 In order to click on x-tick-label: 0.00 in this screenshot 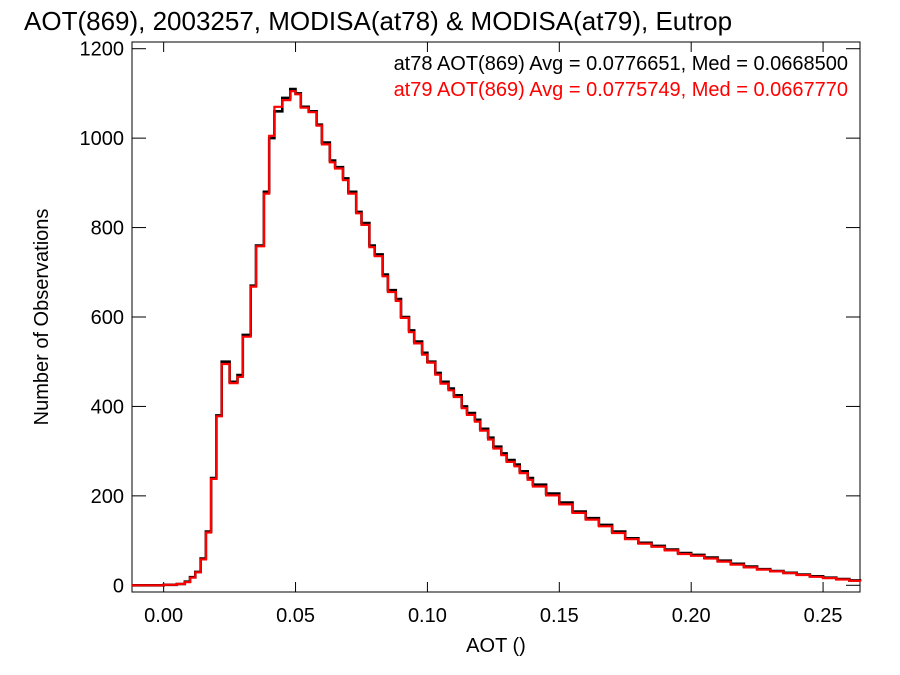, I will do `click(163, 616)`.